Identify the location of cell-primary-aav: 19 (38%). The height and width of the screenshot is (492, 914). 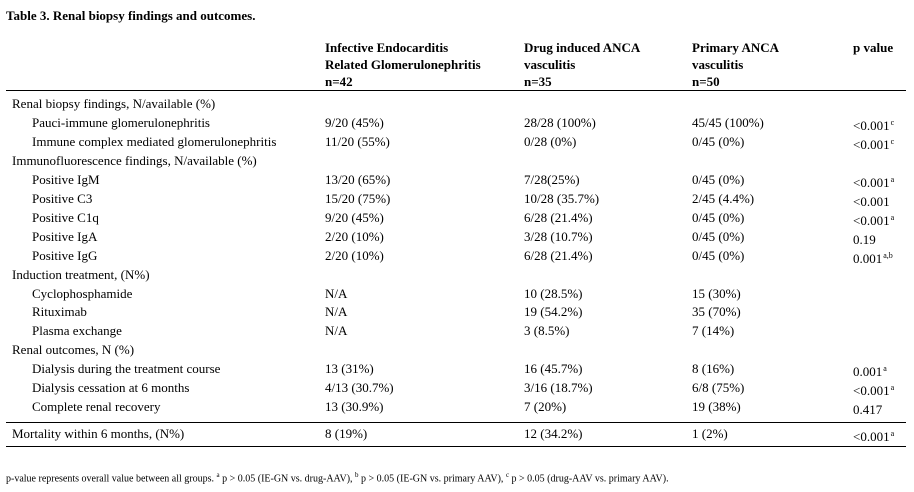
(716, 407).